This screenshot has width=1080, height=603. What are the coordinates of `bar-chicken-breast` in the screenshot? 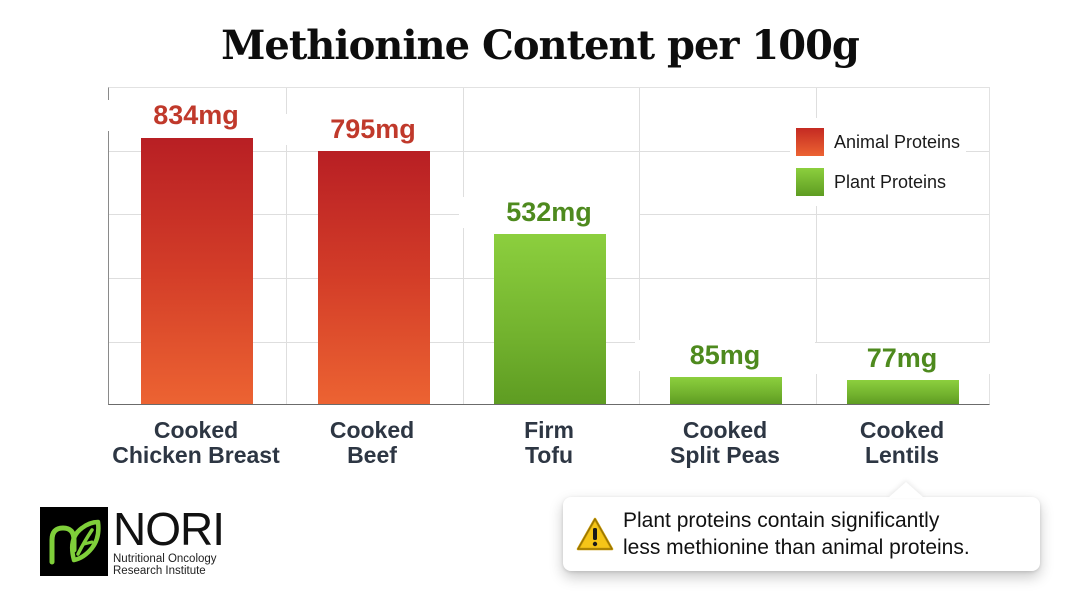 It's located at (197, 271).